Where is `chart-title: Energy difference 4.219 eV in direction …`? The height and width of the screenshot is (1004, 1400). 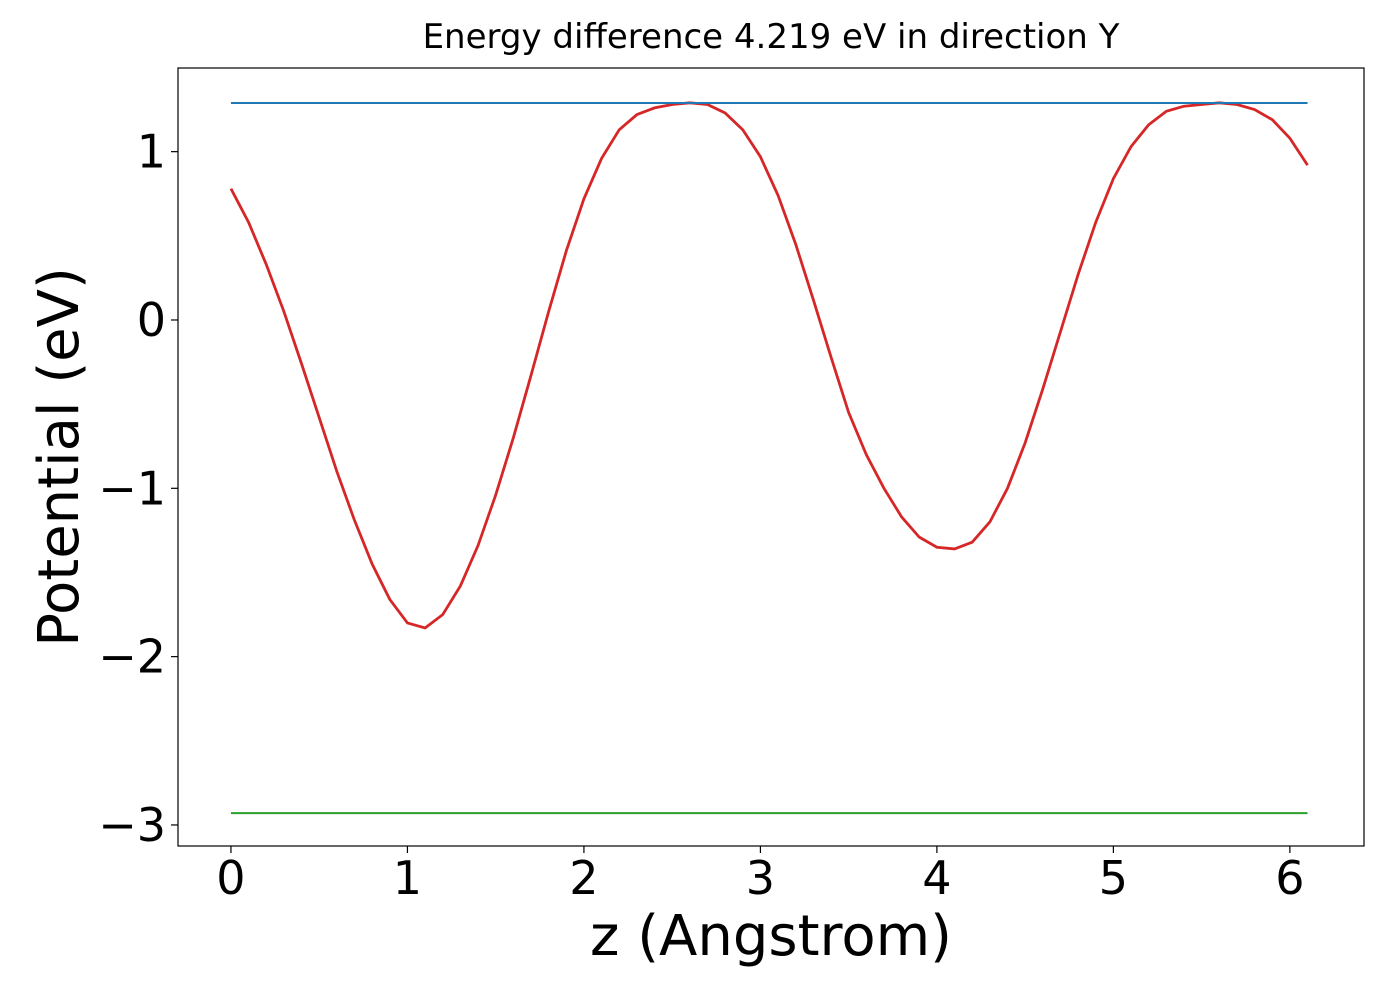
chart-title: Energy difference 4.219 eV in direction … is located at coordinates (771, 37).